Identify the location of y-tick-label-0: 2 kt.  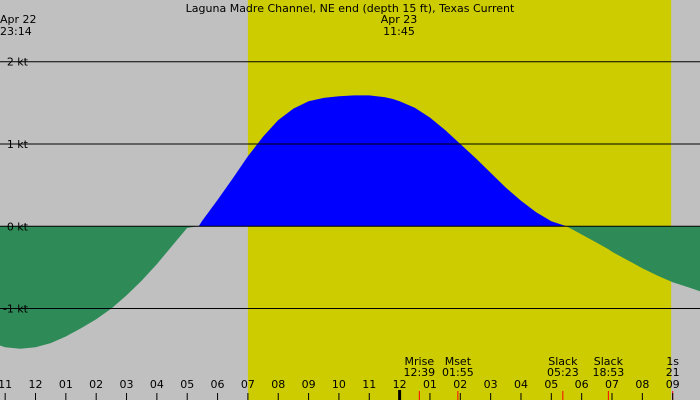
(18, 62).